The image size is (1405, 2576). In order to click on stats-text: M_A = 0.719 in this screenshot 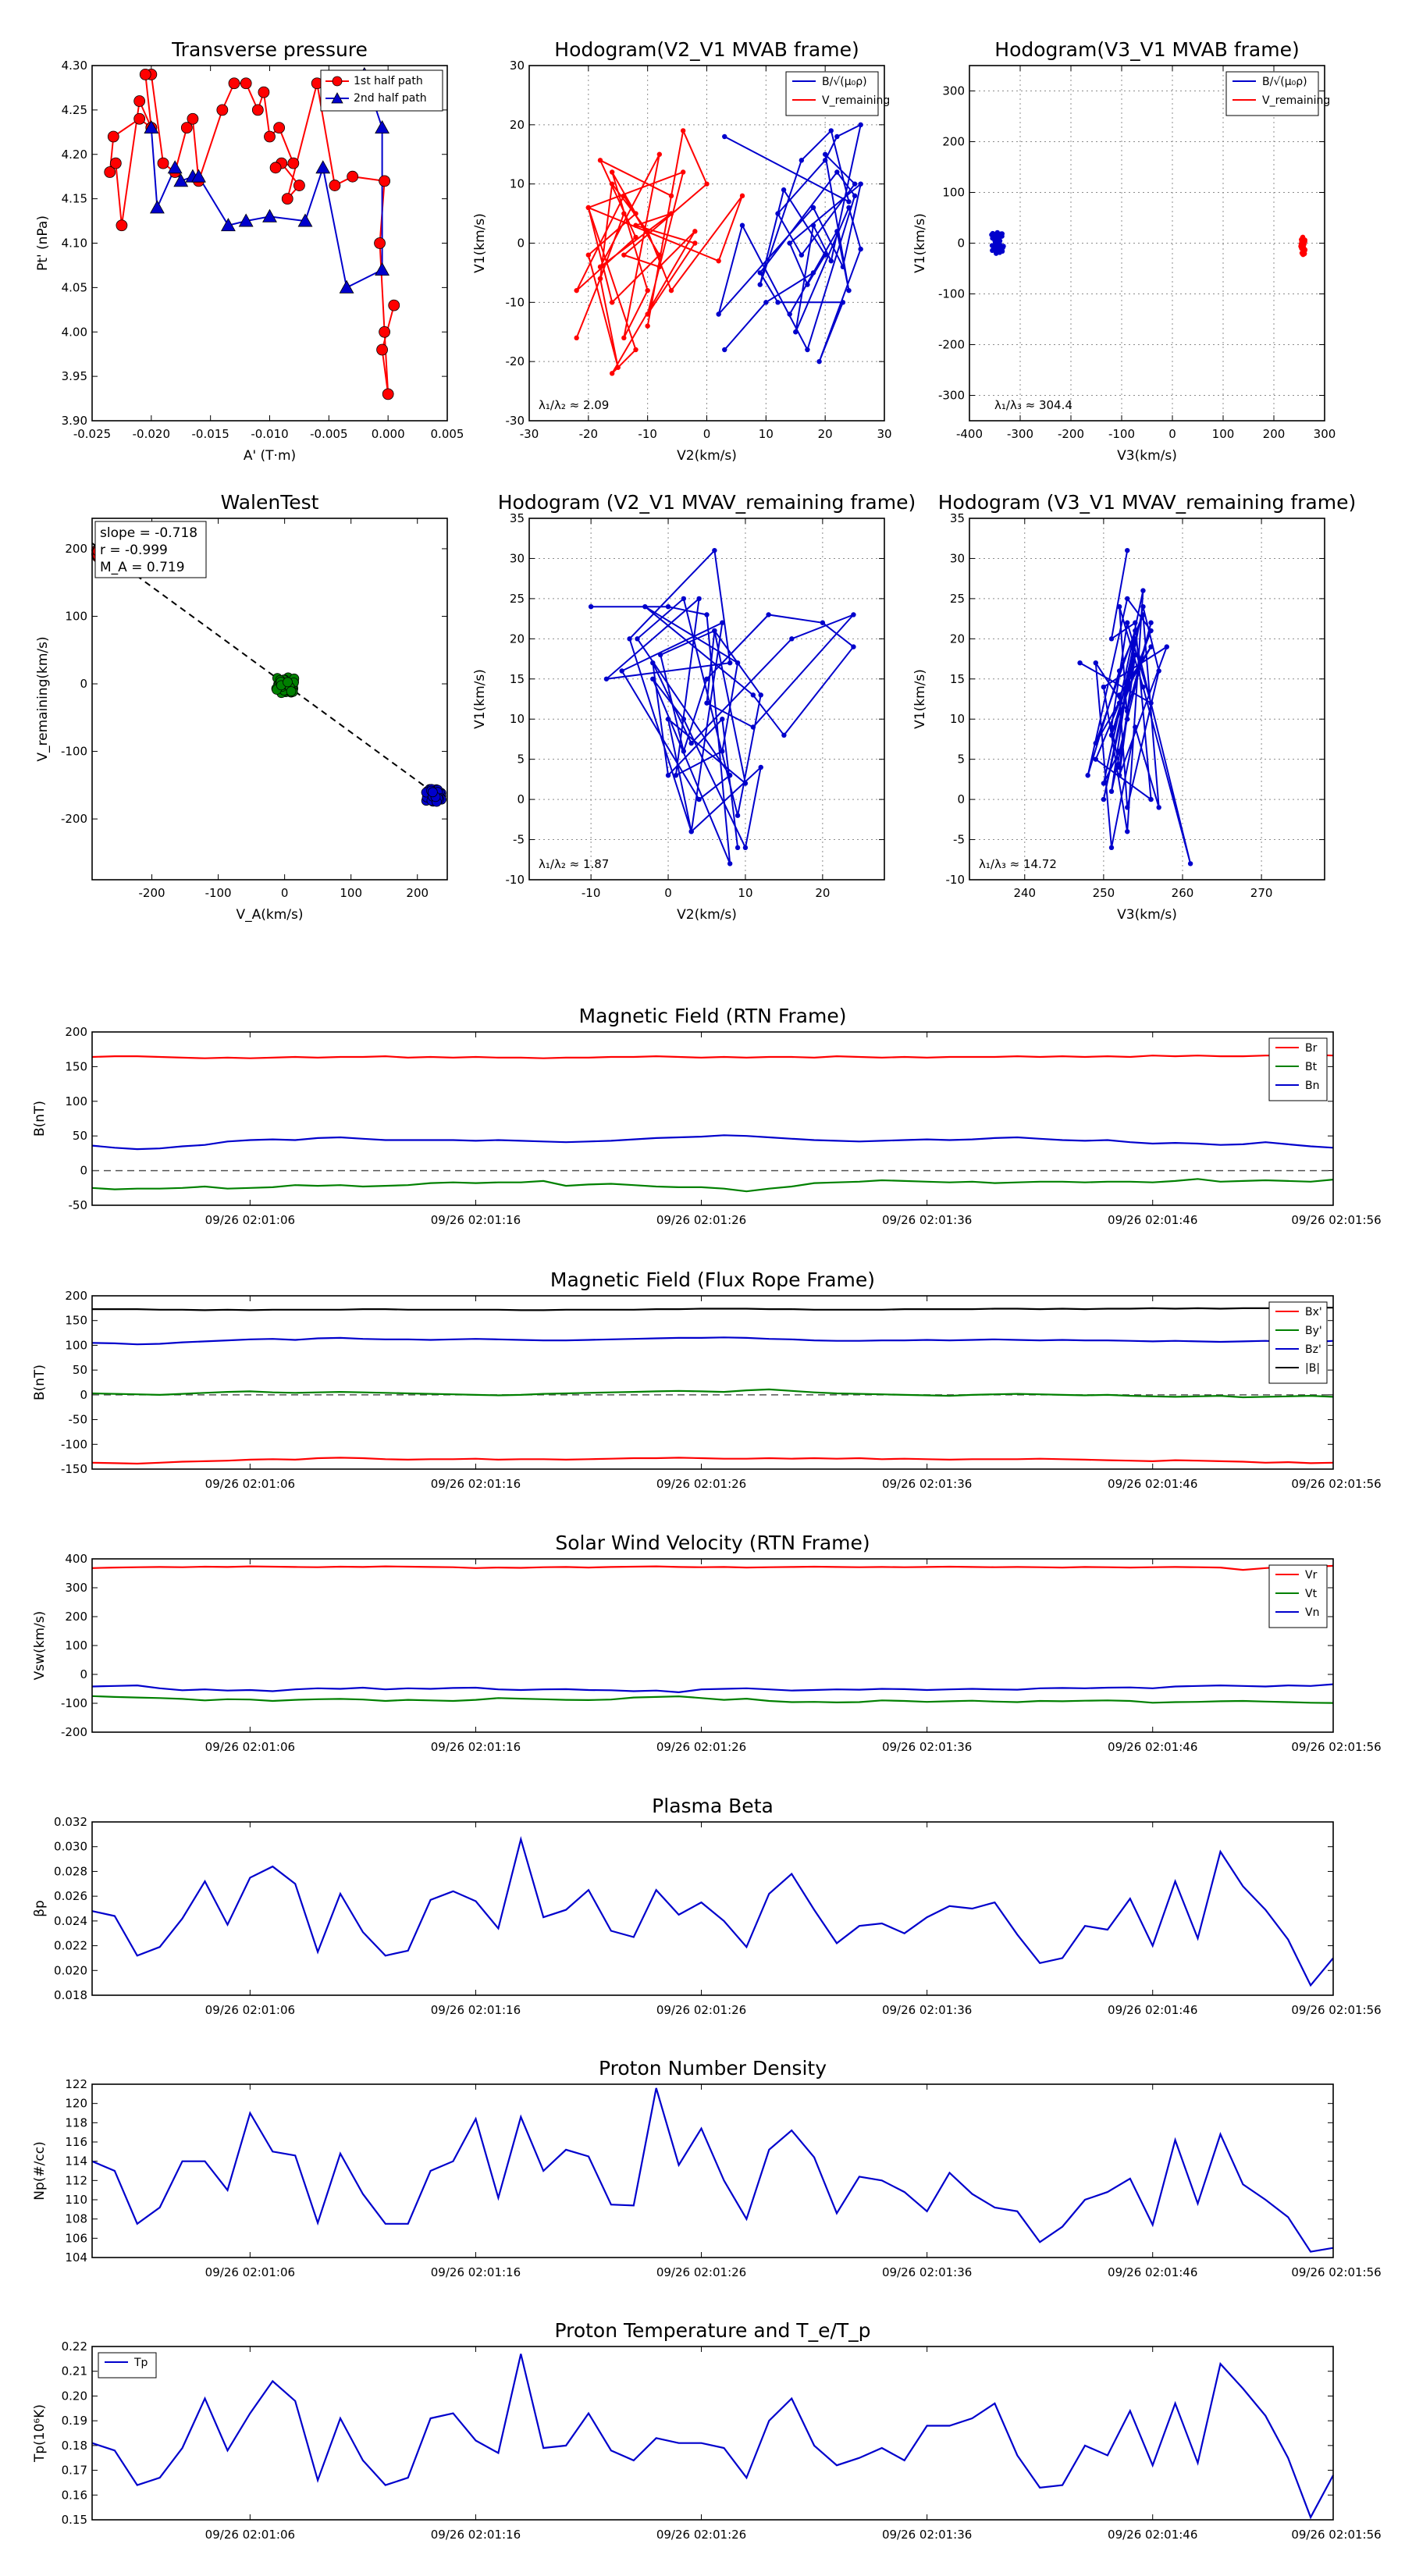, I will do `click(143, 567)`.